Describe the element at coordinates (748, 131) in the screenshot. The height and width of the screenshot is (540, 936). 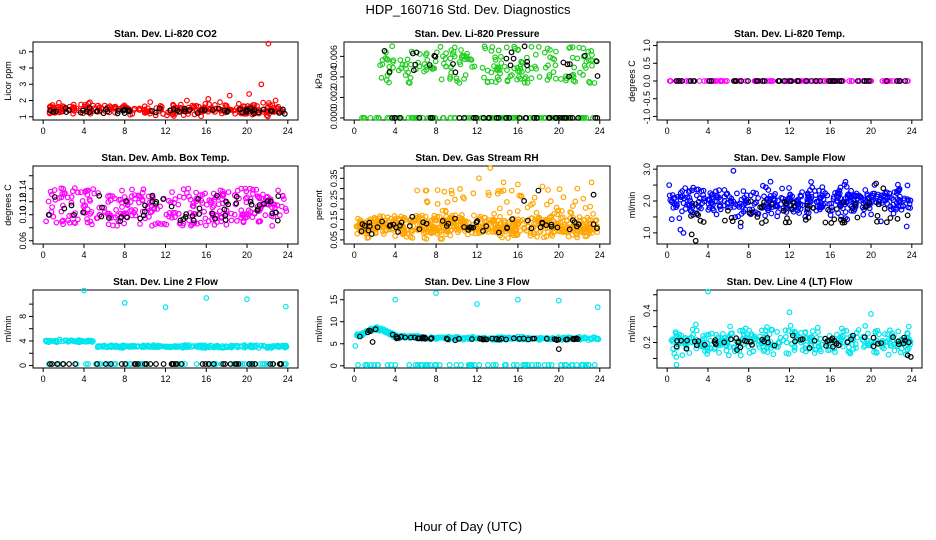
I see `x-tick-label: 8` at that location.